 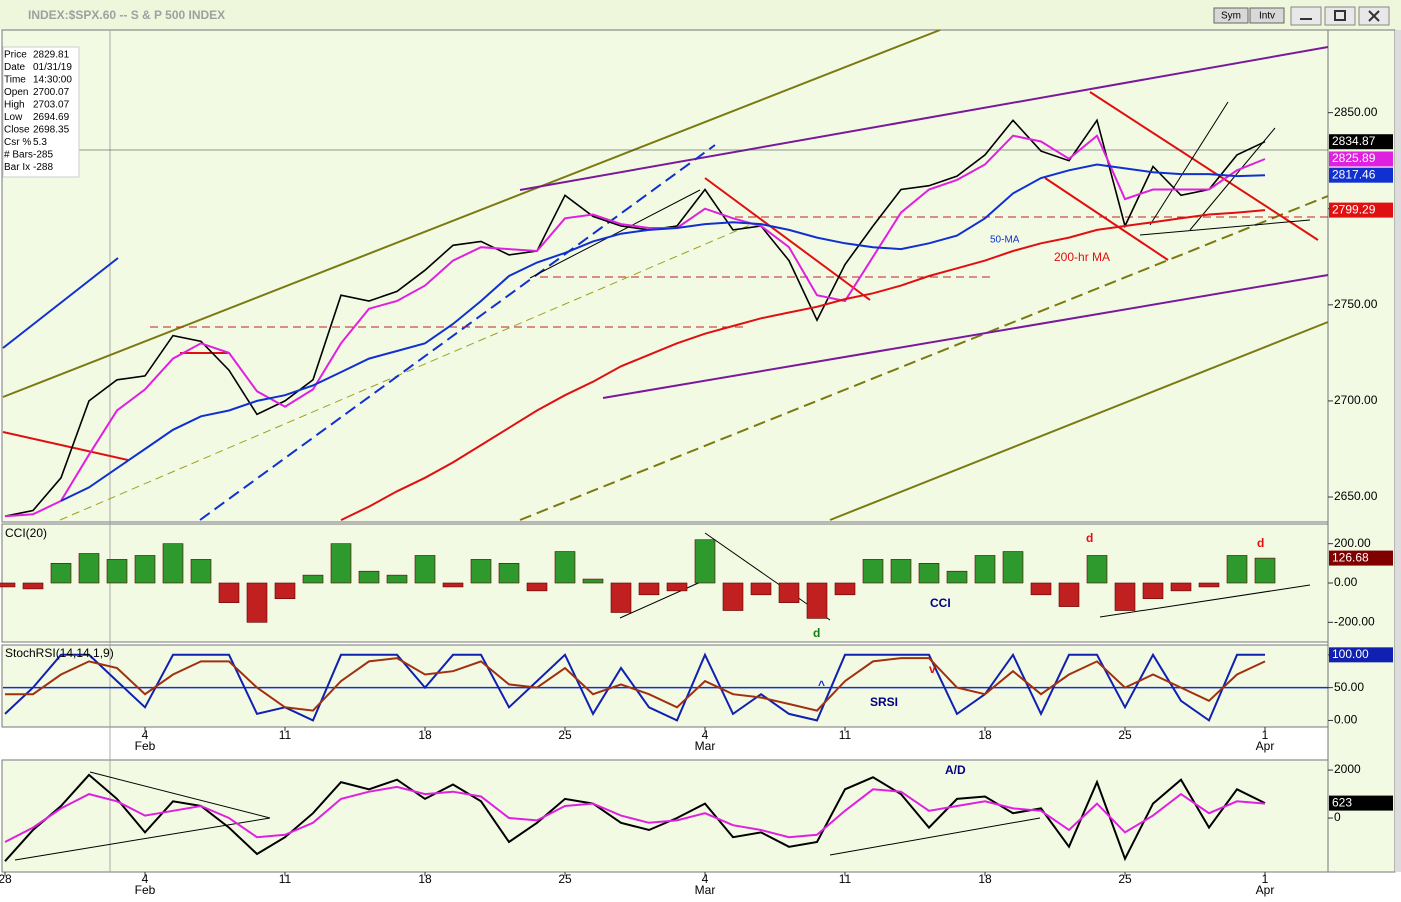 I want to click on intv-button, so click(x=1267, y=15).